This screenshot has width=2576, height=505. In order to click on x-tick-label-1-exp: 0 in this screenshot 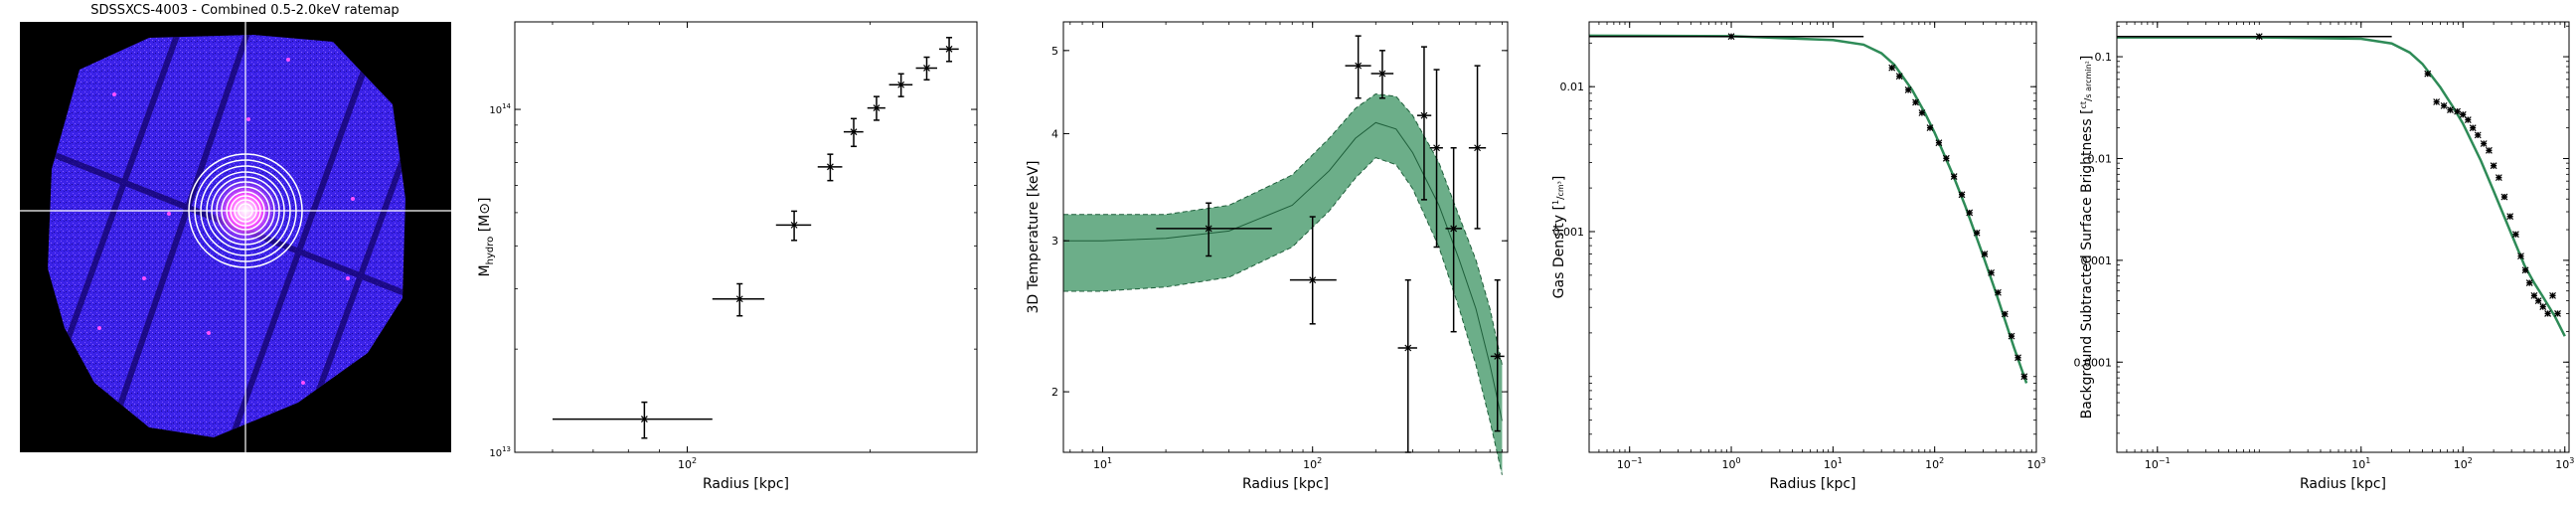, I will do `click(1737, 460)`.